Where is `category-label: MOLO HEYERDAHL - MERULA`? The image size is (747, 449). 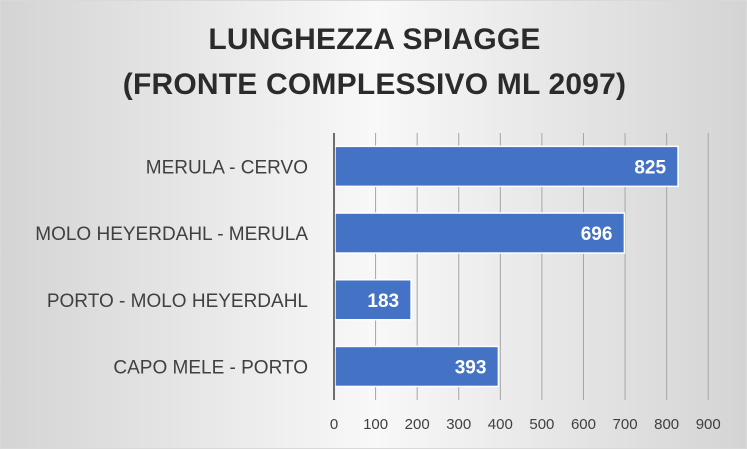 category-label: MOLO HEYERDAHL - MERULA is located at coordinates (171, 234).